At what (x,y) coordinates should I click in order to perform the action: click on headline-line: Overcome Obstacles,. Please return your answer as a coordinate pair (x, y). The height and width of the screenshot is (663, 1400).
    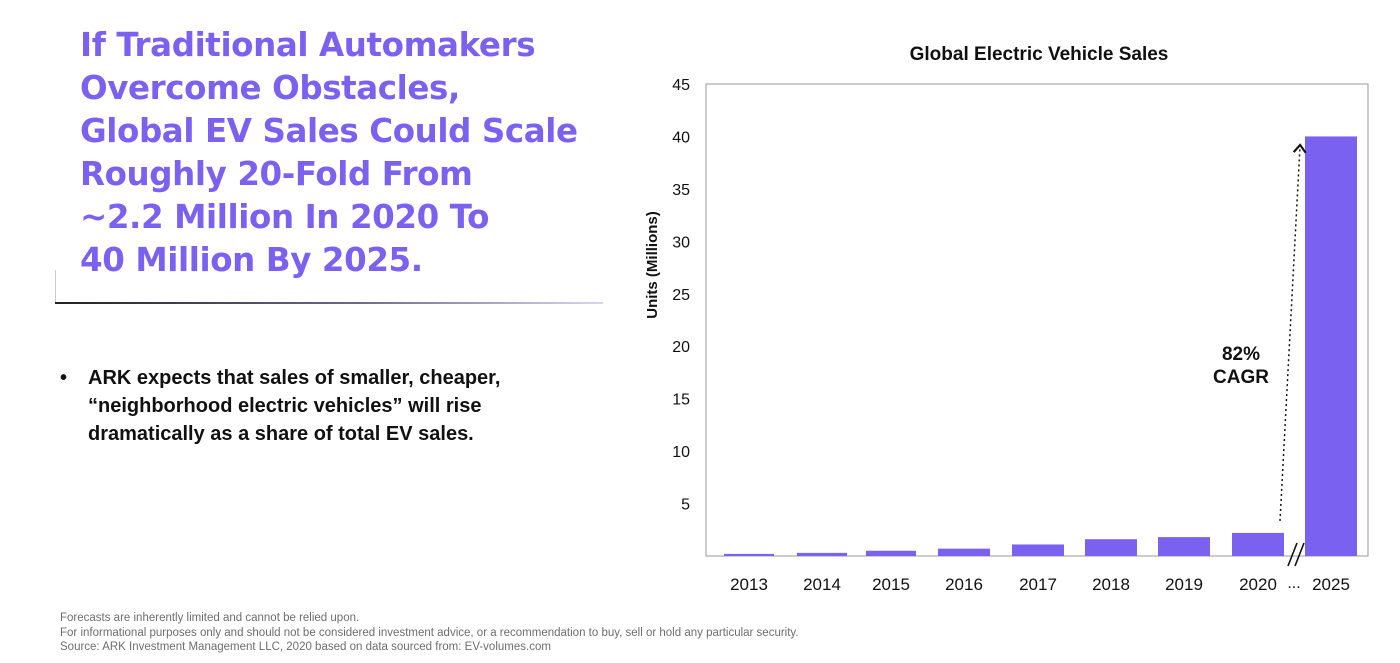
    Looking at the image, I should click on (270, 88).